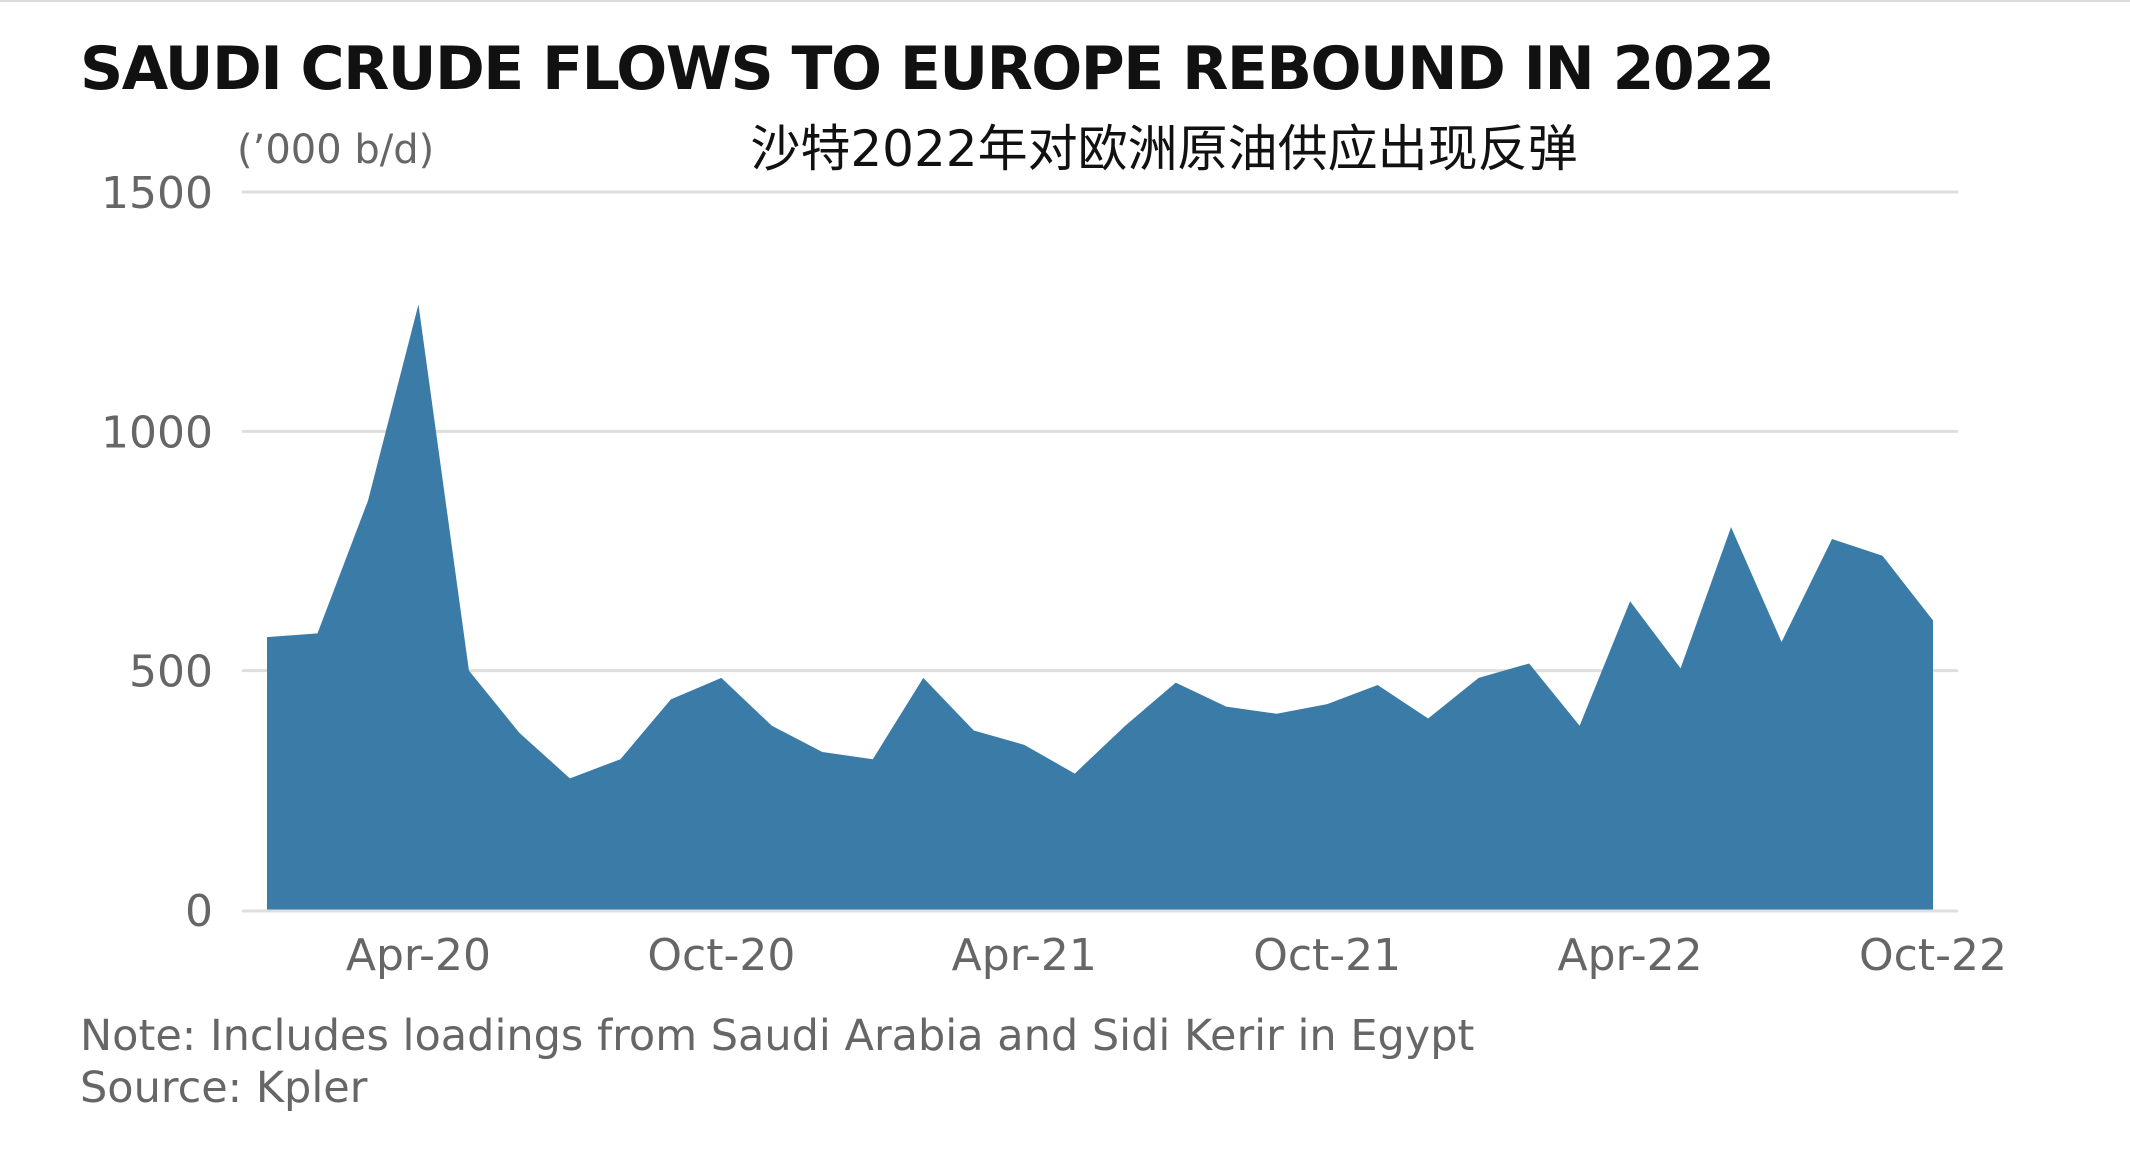 The width and height of the screenshot is (2130, 1150). Describe the element at coordinates (721, 955) in the screenshot. I see `x-tick-label: Oct-20` at that location.